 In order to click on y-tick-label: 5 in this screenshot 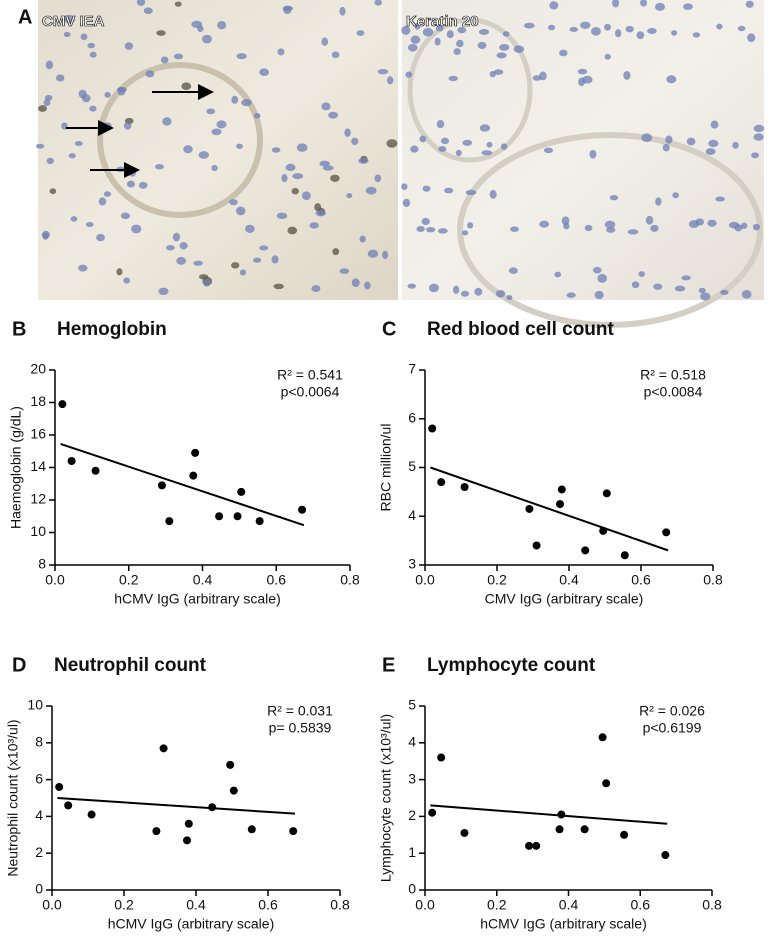, I will do `click(412, 466)`.